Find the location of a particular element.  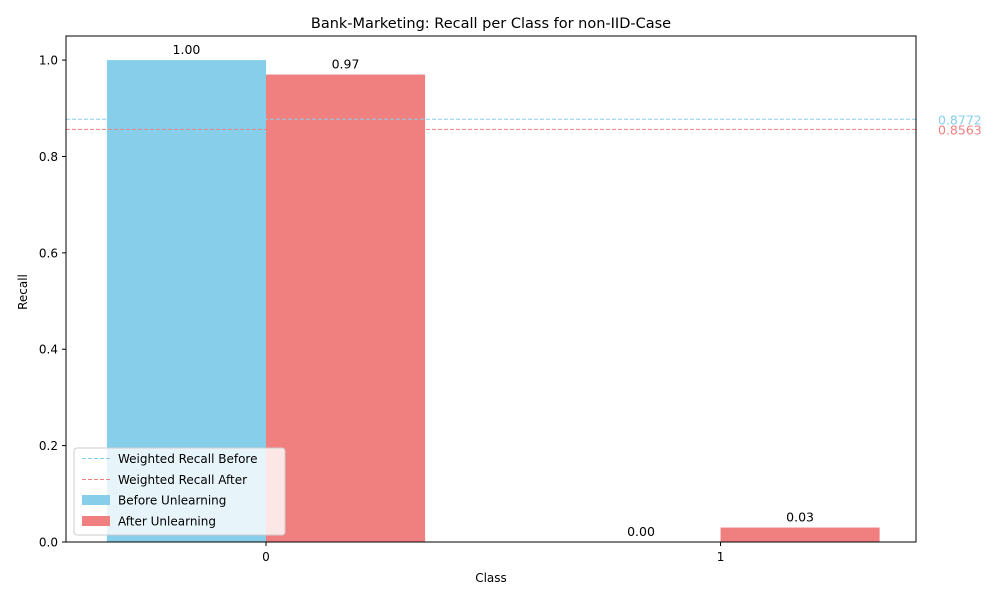

x-tick-label: 0 is located at coordinates (266, 557).